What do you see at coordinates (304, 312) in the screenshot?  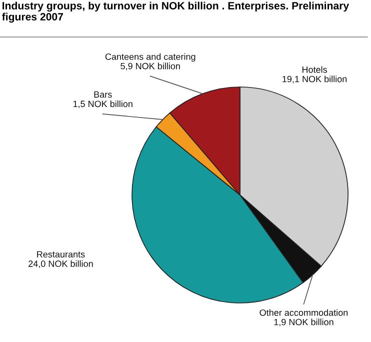 I see `slice-label: Other accommodation` at bounding box center [304, 312].